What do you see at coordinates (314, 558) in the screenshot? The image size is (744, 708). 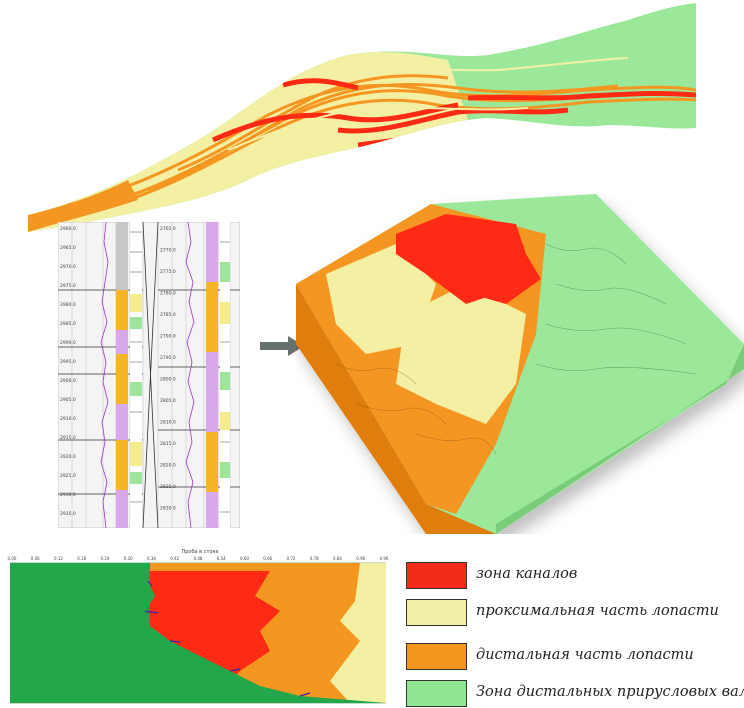 I see `x-tick-label: 0.78` at bounding box center [314, 558].